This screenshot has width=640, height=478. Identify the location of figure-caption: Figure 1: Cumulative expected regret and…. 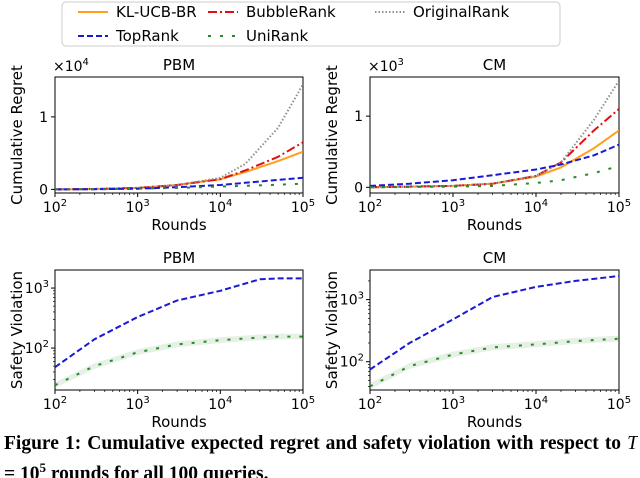
(321, 455).